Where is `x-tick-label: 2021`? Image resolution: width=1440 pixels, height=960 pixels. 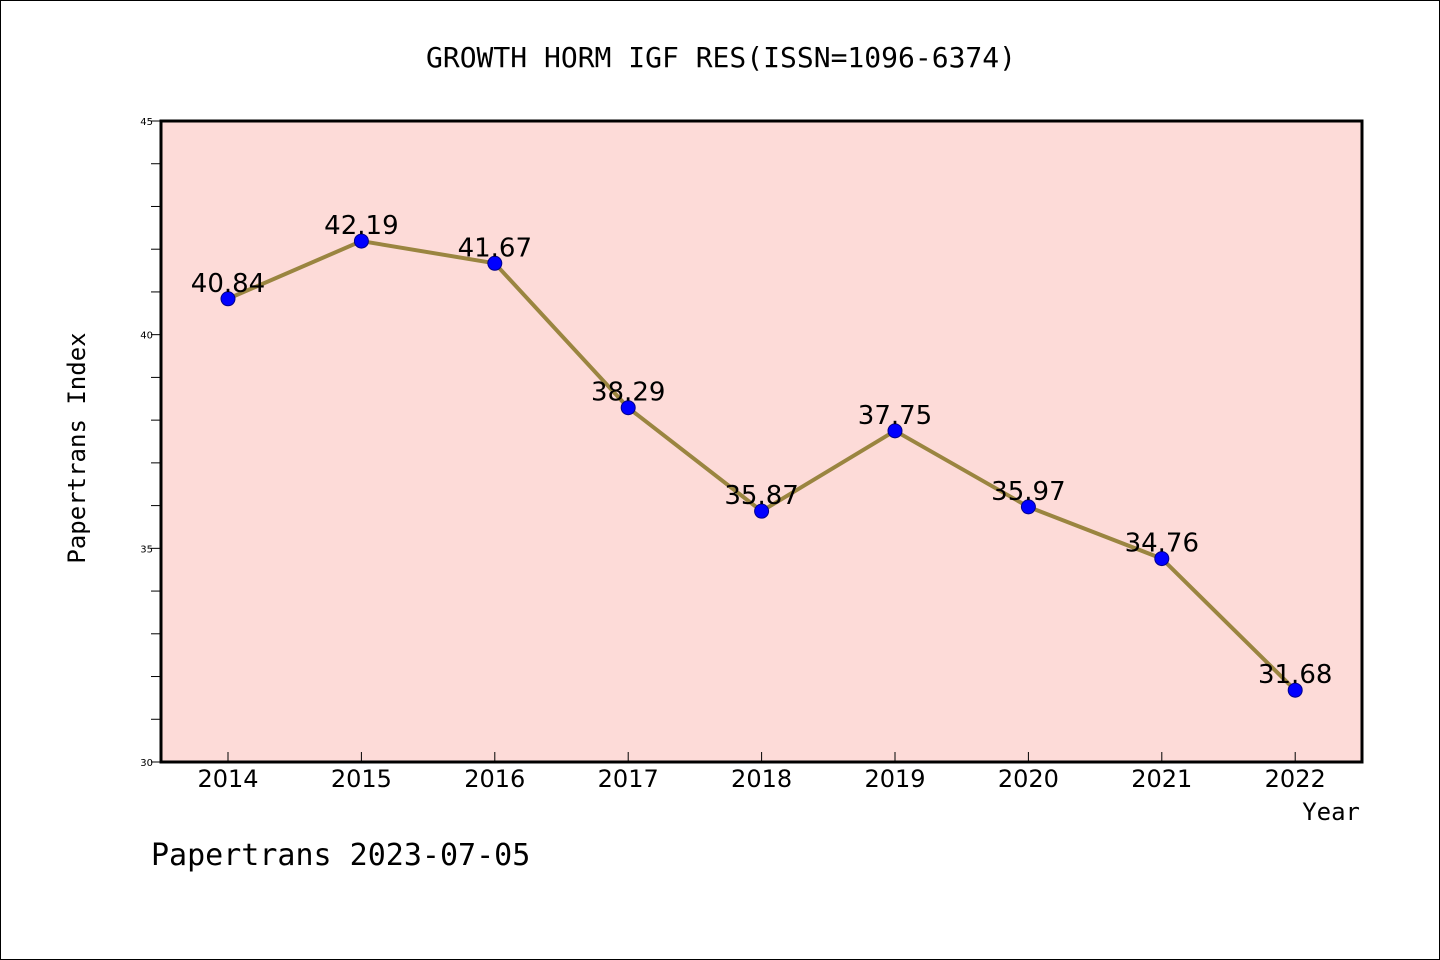 x-tick-label: 2021 is located at coordinates (1161, 779).